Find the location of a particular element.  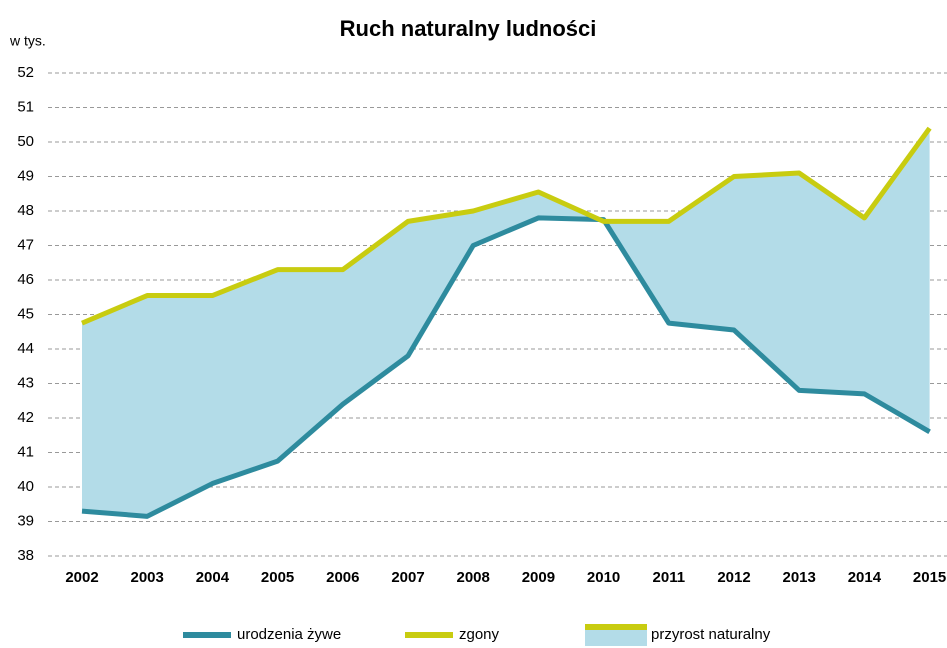

x-tick-label: 2009 is located at coordinates (538, 577).